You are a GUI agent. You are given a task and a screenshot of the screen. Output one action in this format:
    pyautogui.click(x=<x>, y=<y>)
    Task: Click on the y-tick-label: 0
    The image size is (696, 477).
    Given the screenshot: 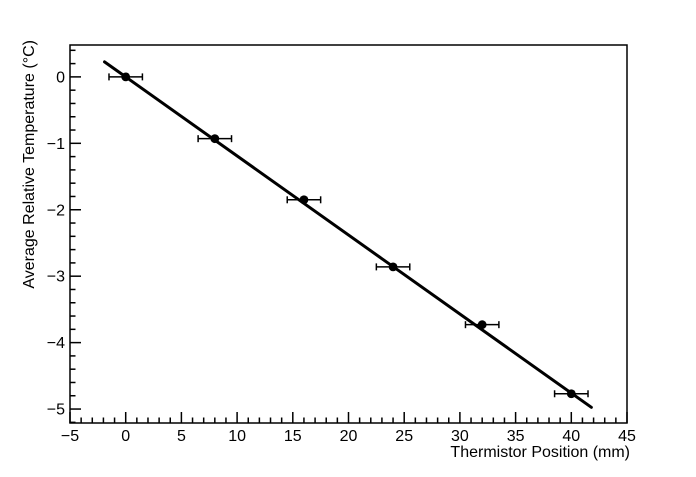 What is the action you would take?
    pyautogui.click(x=60, y=77)
    